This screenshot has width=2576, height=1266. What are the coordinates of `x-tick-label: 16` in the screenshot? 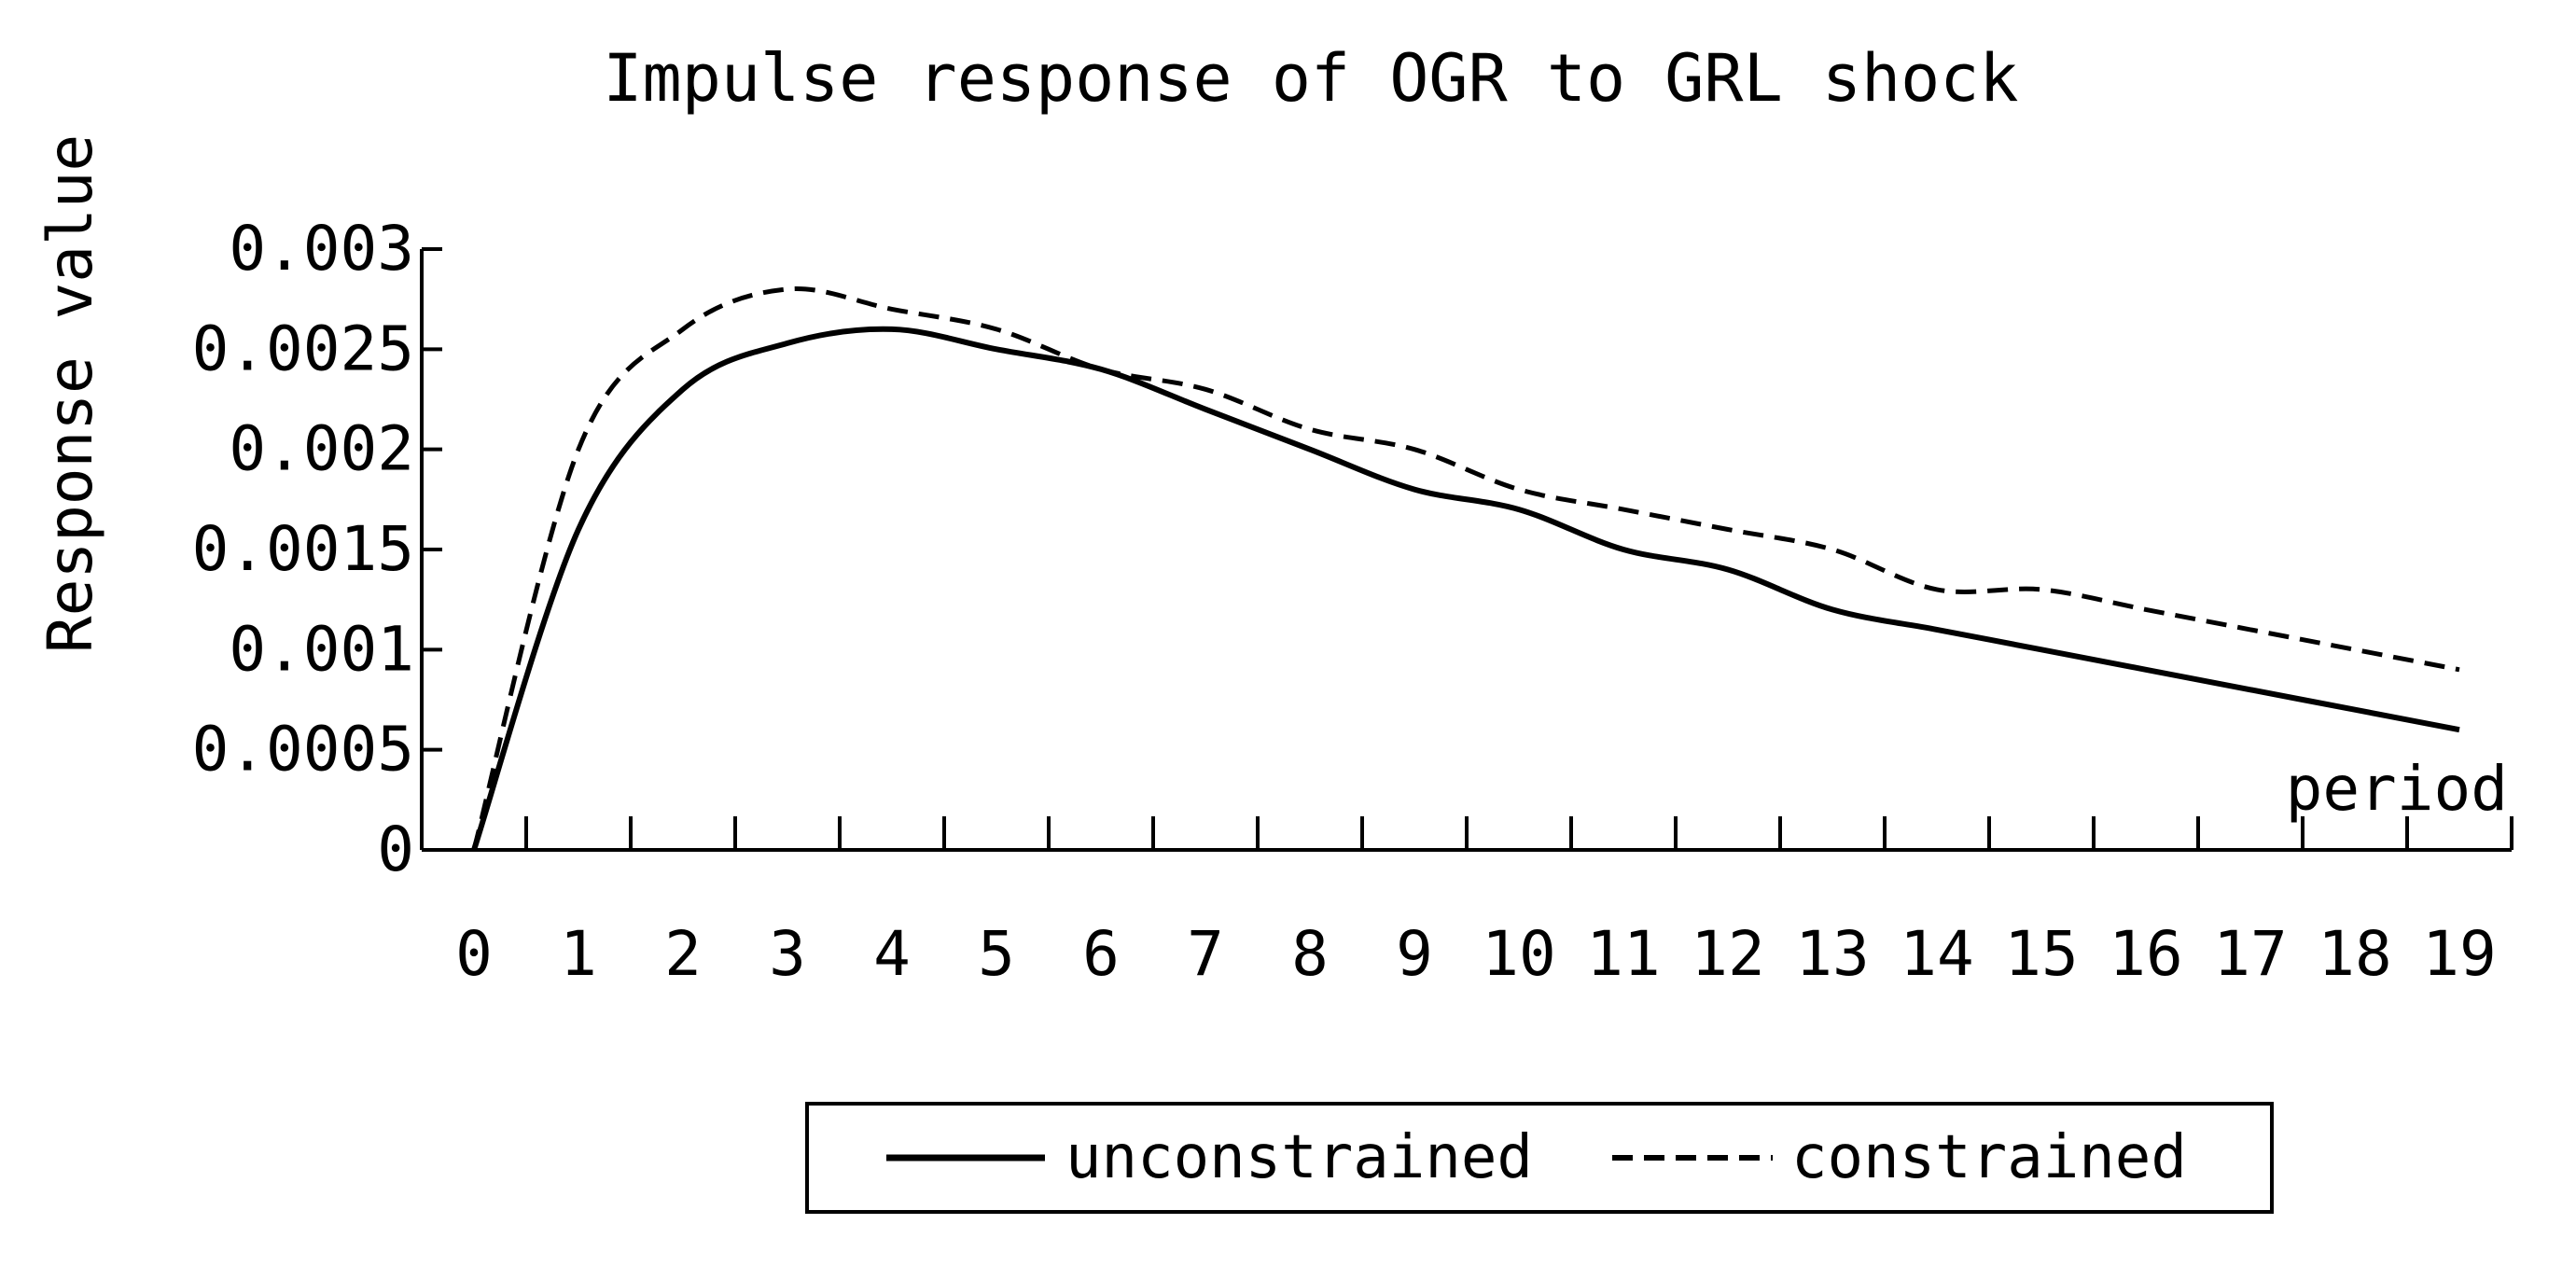 It's located at (2145, 954).